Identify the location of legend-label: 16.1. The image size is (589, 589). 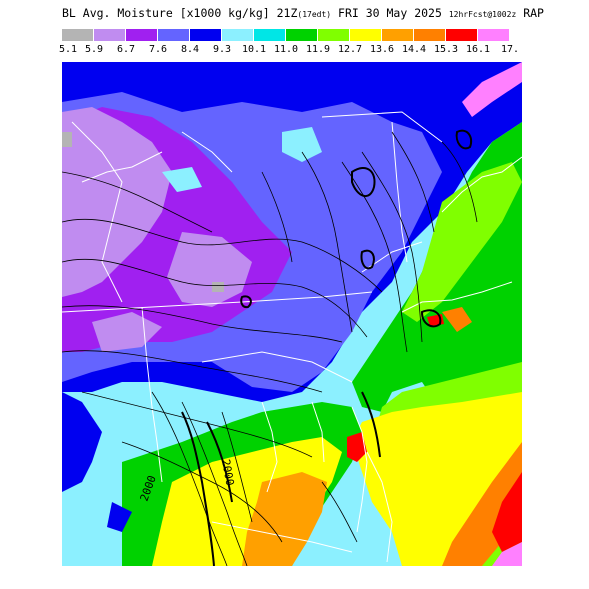
(478, 49).